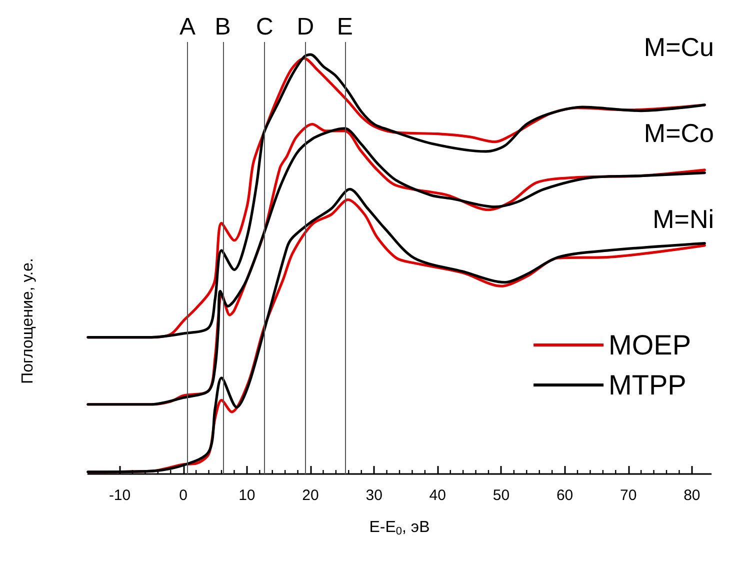 This screenshot has width=734, height=562. I want to click on x-tick-label: 50, so click(501, 495).